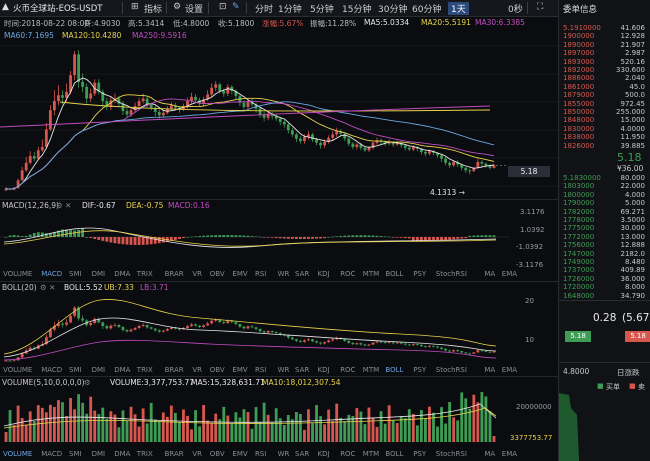 The width and height of the screenshot is (650, 461). What do you see at coordinates (540, 7) in the screenshot?
I see `fullscreen-icon: ⛶` at bounding box center [540, 7].